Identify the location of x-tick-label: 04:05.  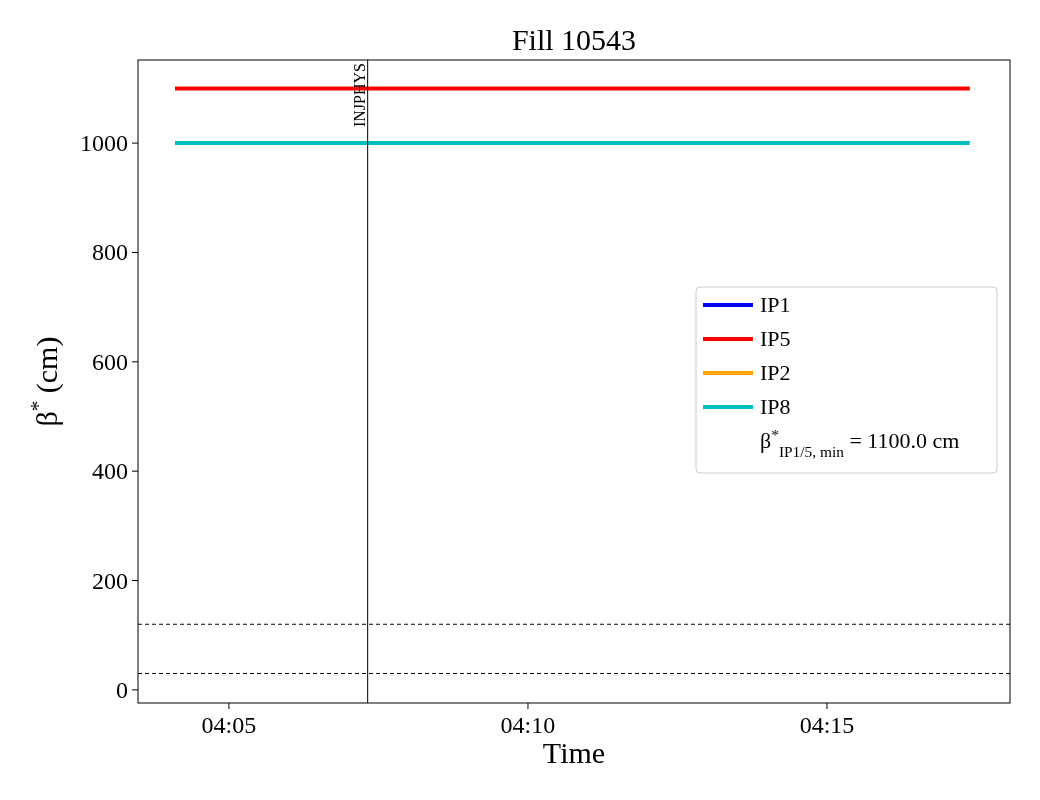
(229, 725).